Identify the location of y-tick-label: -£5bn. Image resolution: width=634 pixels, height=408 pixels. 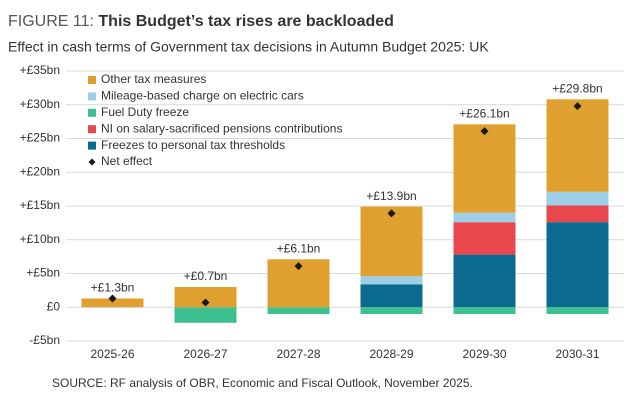
(44, 340).